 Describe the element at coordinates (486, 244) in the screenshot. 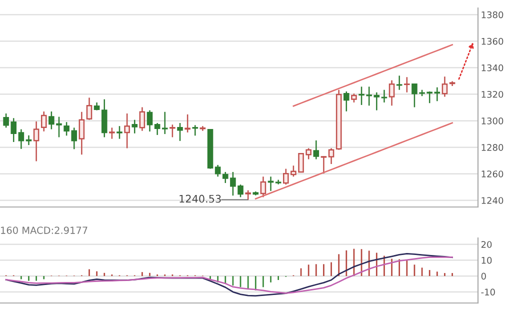

I see `y-tick-label: 20` at that location.